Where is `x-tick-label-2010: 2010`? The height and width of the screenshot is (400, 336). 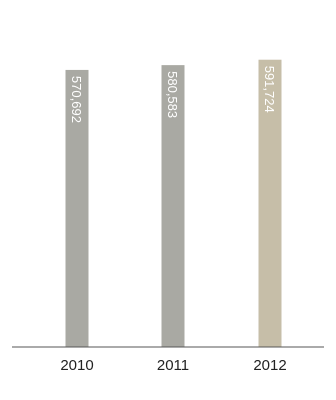 x-tick-label-2010: 2010 is located at coordinates (76, 365).